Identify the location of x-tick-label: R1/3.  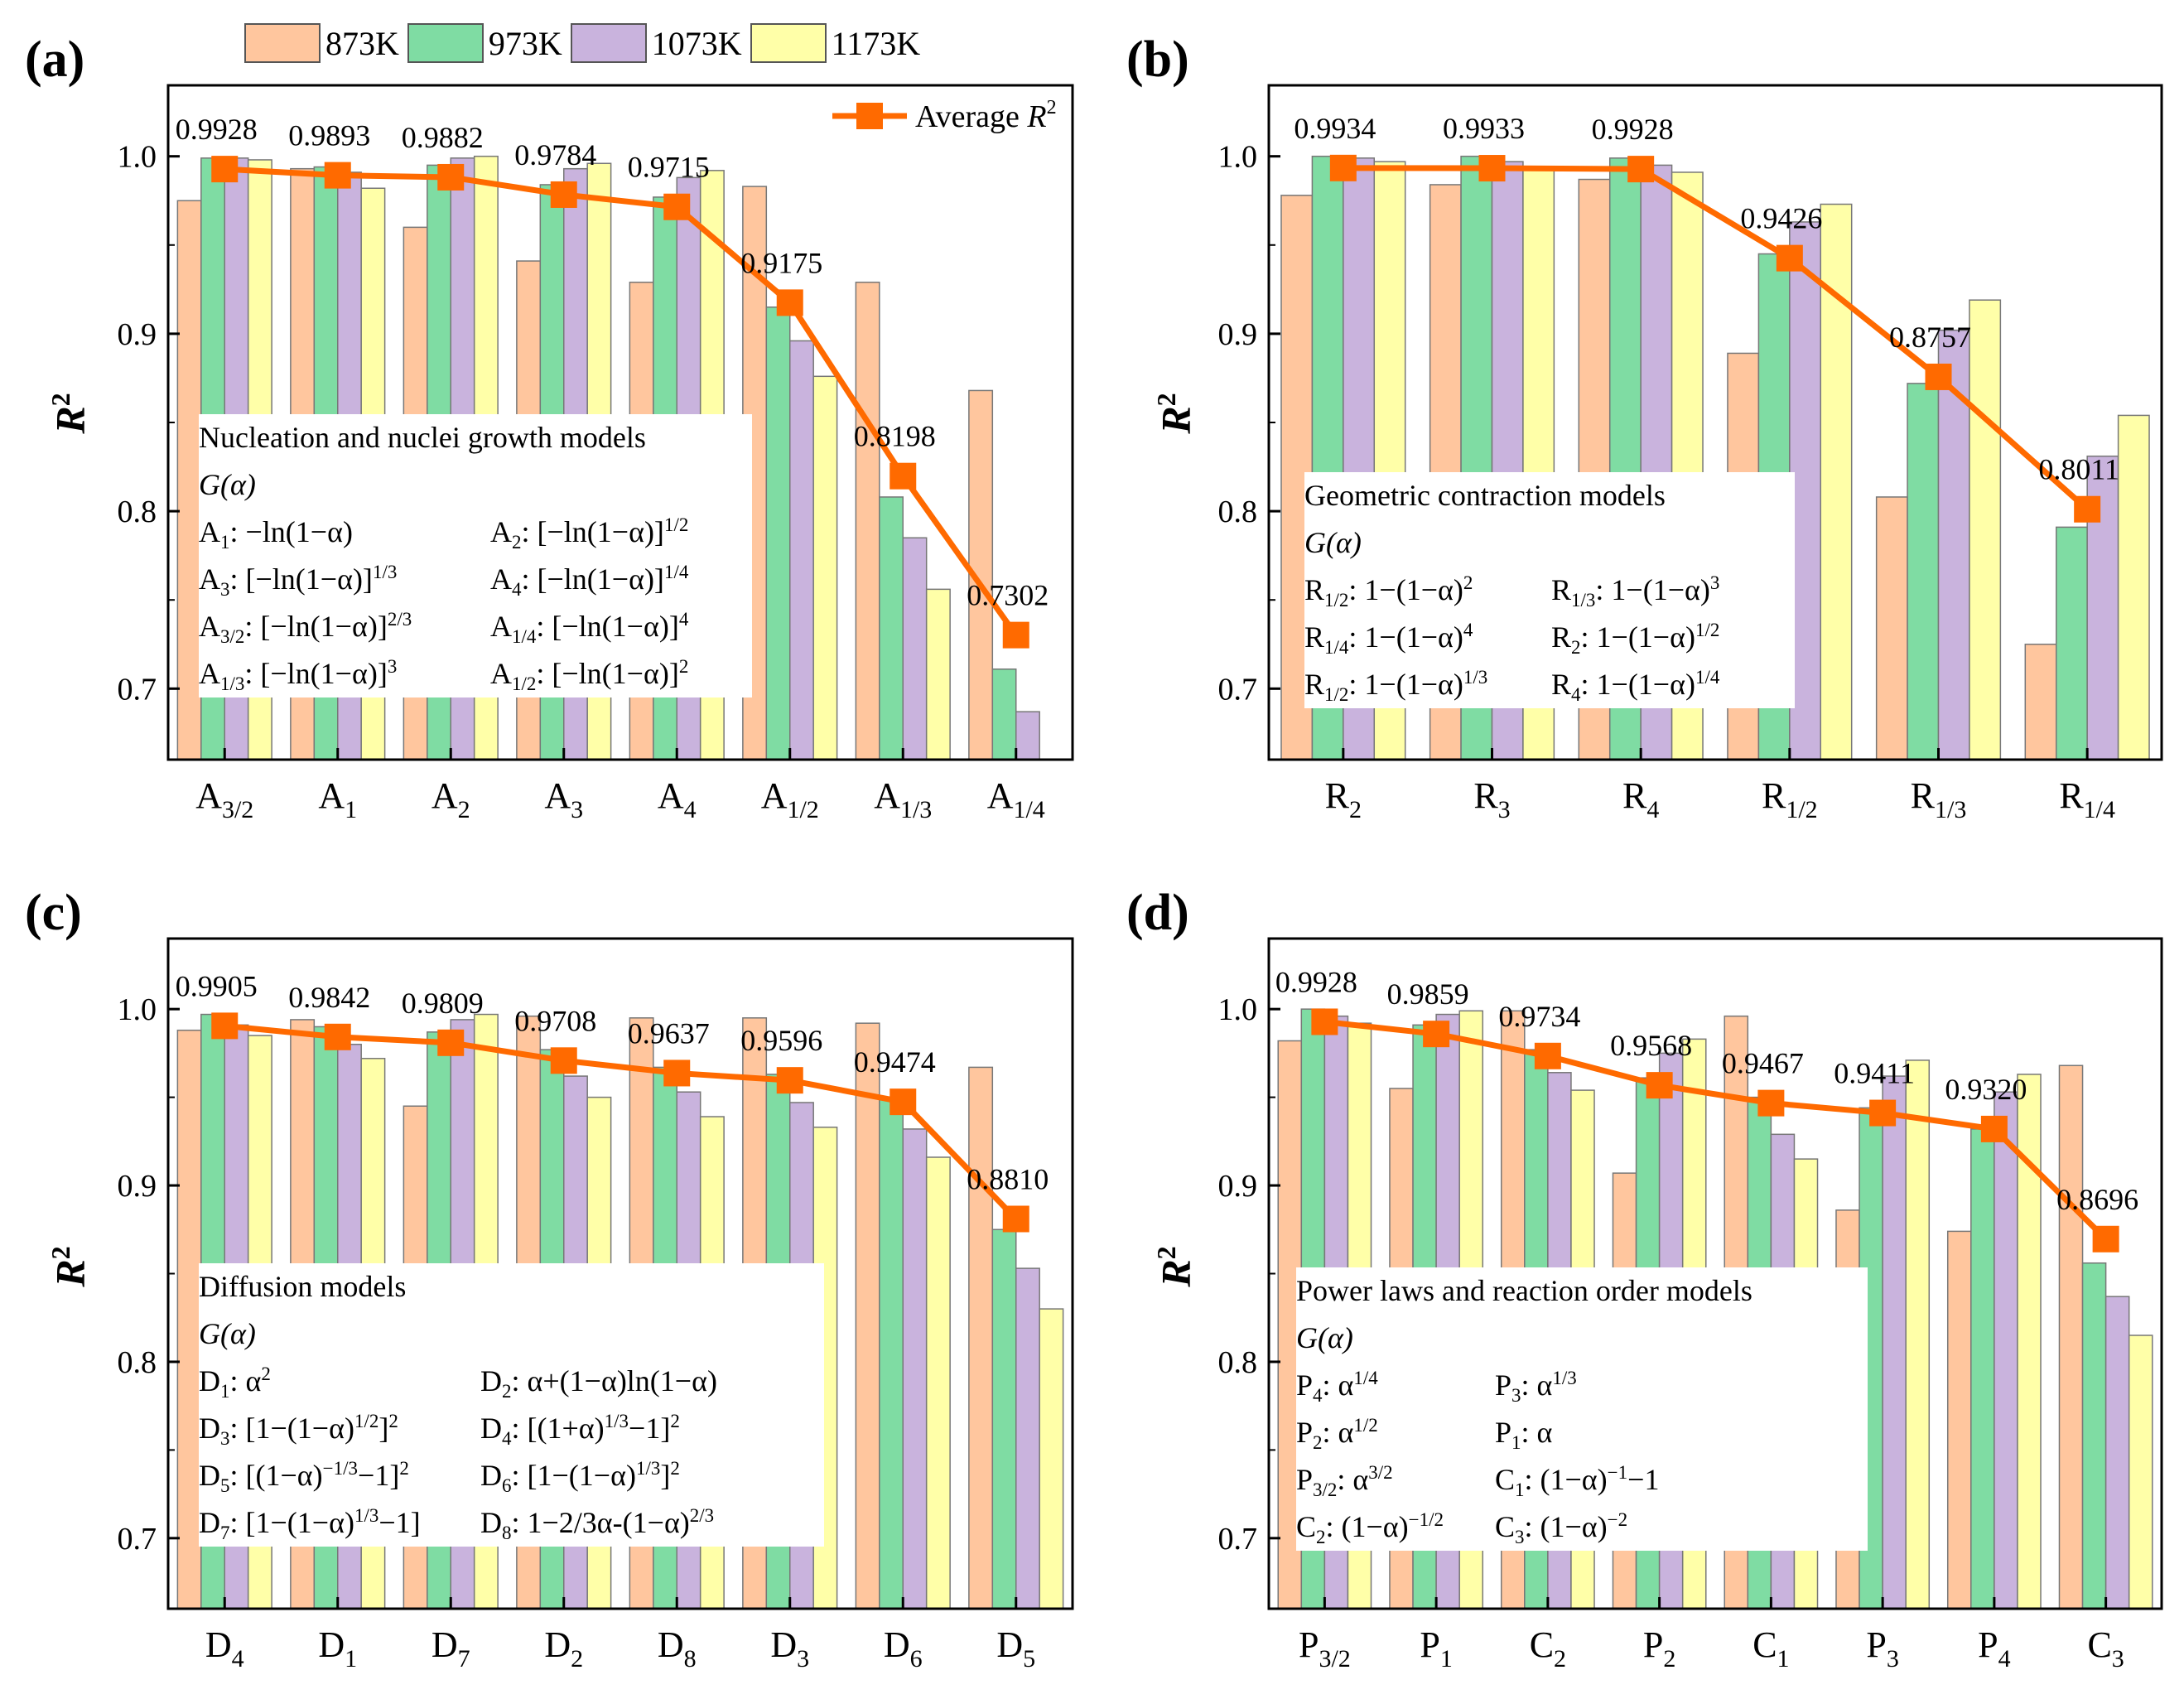
(1939, 799).